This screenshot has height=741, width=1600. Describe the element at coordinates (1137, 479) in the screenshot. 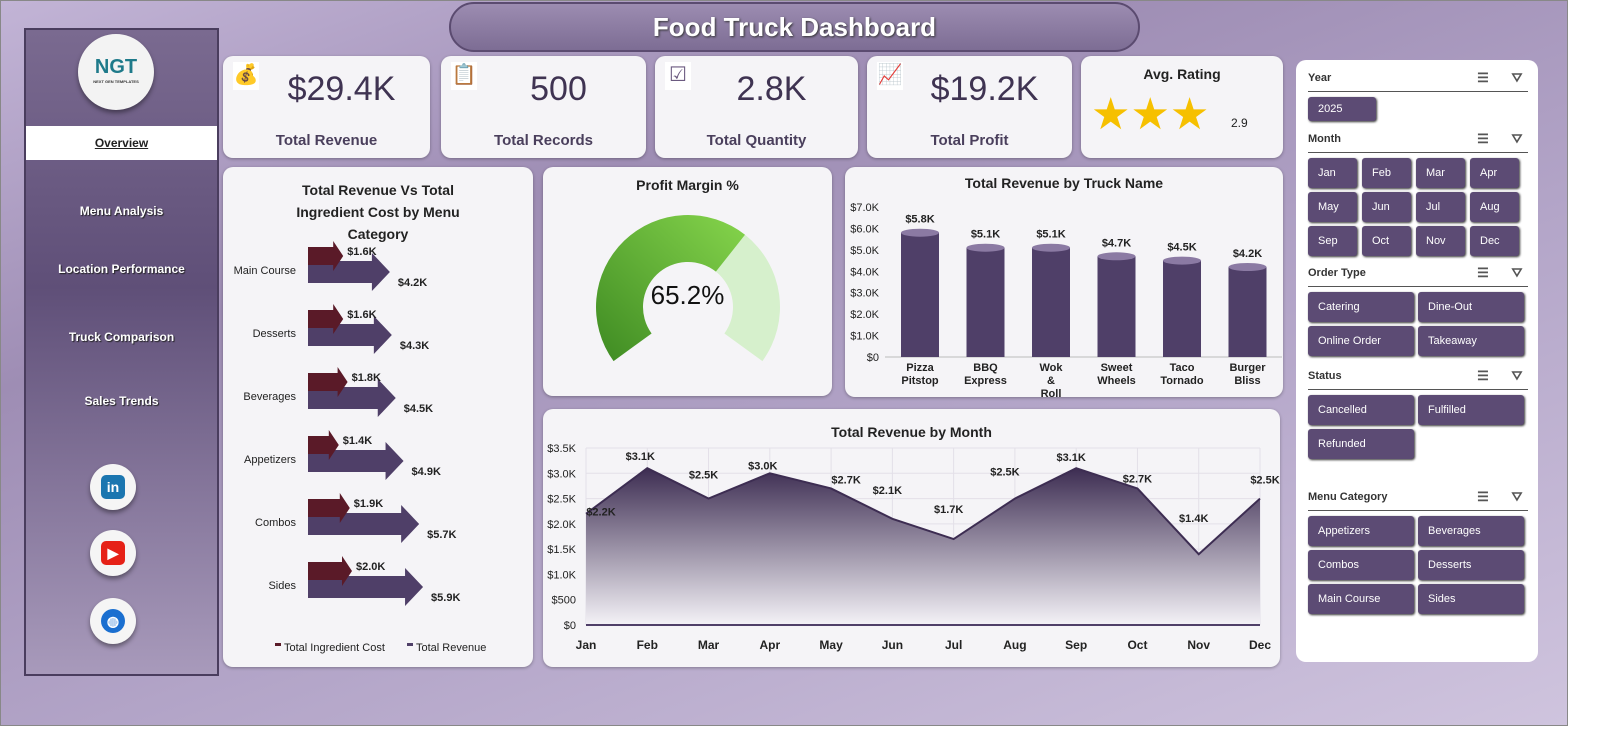

I see `data-label: $2.7K` at that location.